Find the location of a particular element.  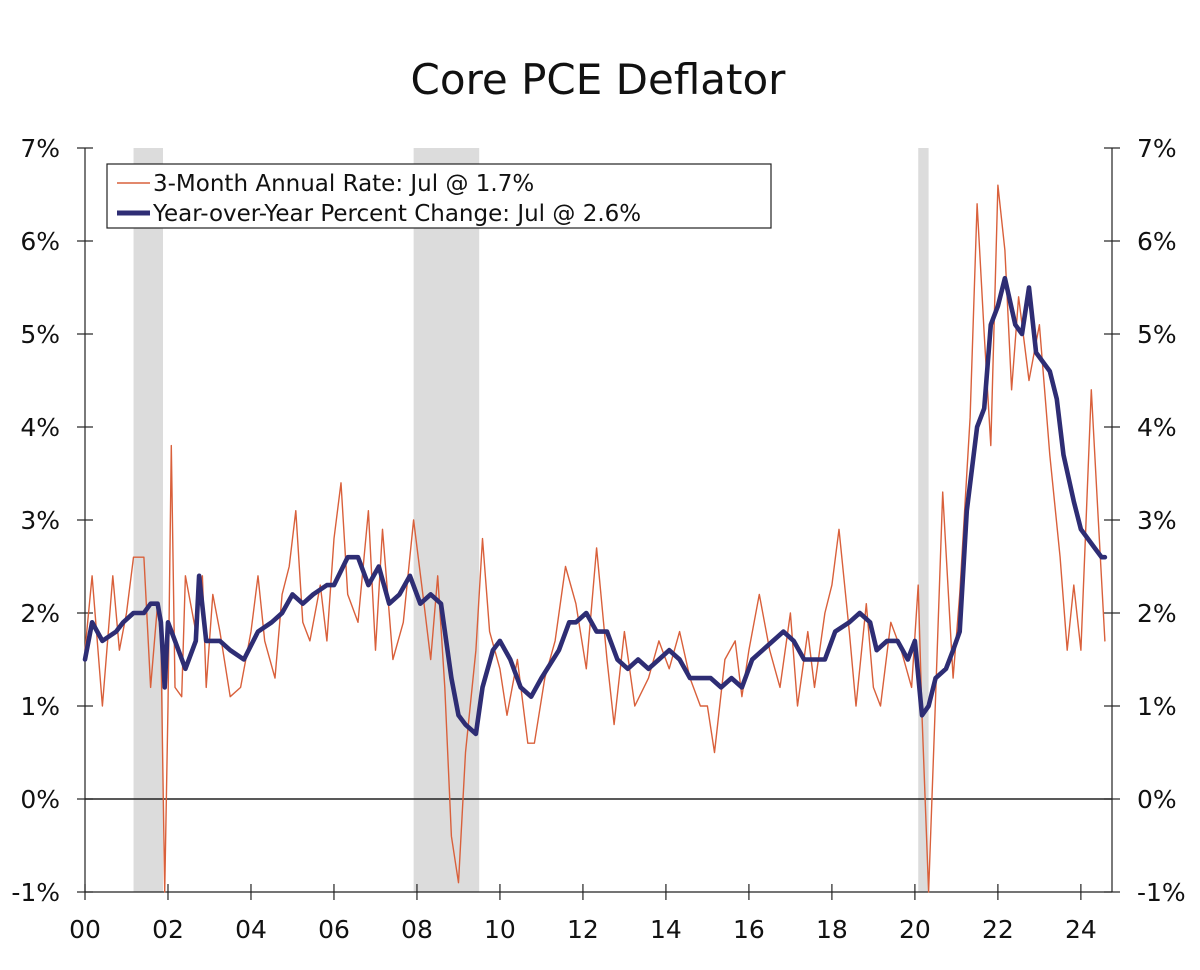

x-tick-label-11: 22 is located at coordinates (998, 929).